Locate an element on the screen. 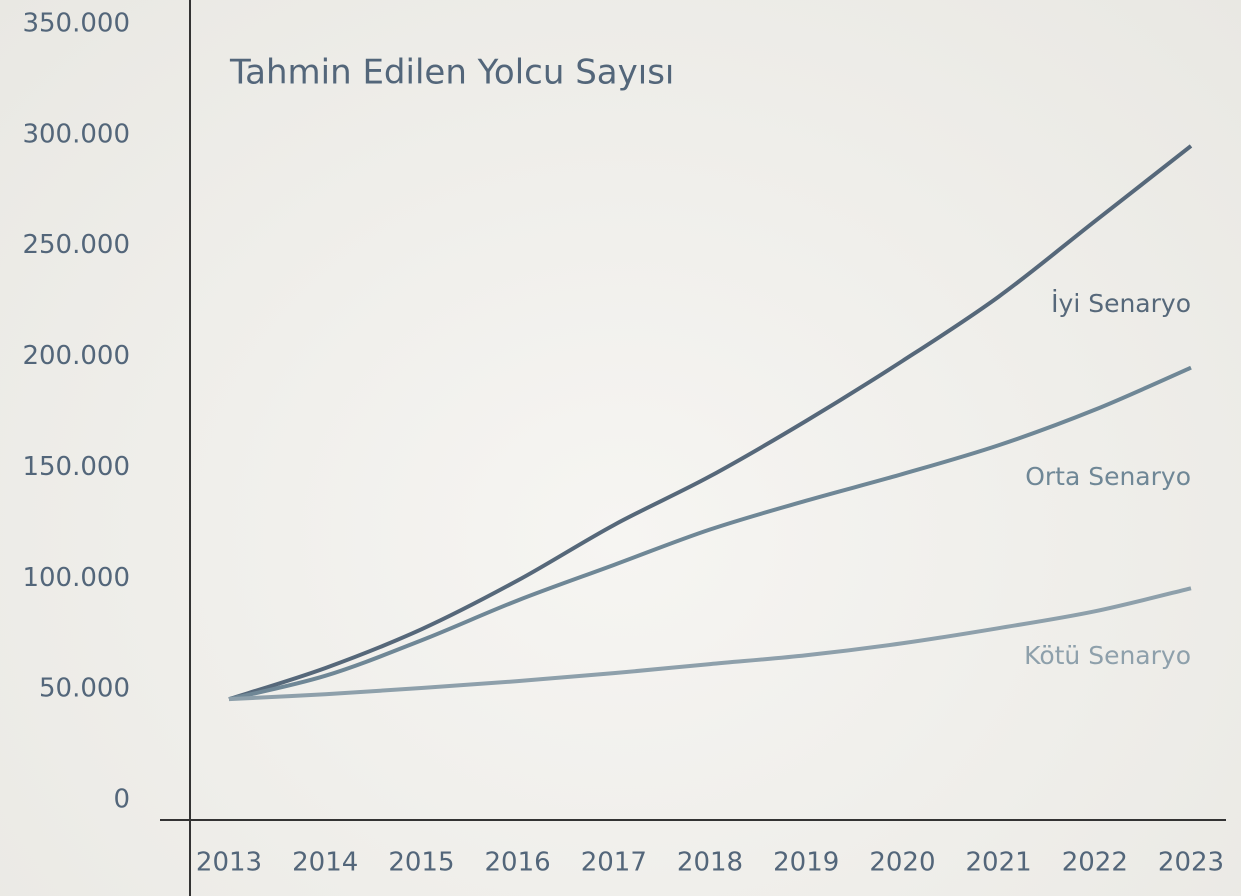 The height and width of the screenshot is (896, 1241). x-tick-label: 2020 is located at coordinates (902, 863).